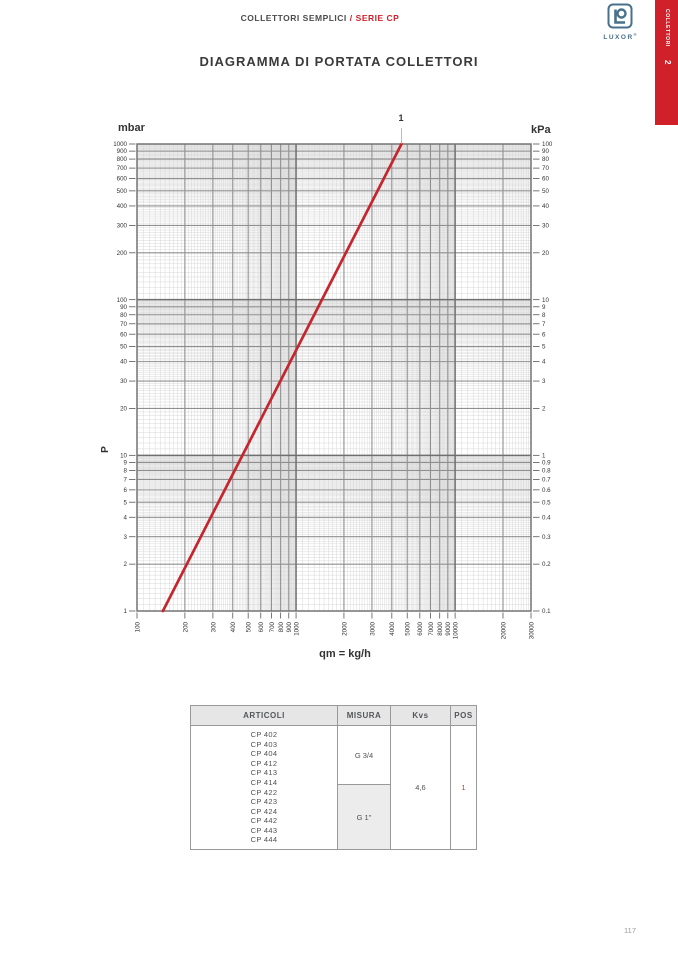 The height and width of the screenshot is (959, 678). What do you see at coordinates (545, 225) in the screenshot?
I see `svg-text: 30` at bounding box center [545, 225].